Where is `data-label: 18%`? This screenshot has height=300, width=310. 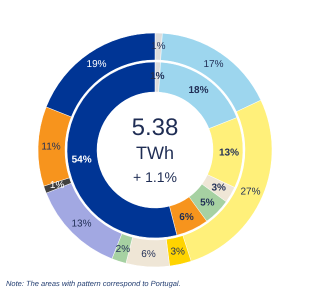
data-label: 18% is located at coordinates (198, 90).